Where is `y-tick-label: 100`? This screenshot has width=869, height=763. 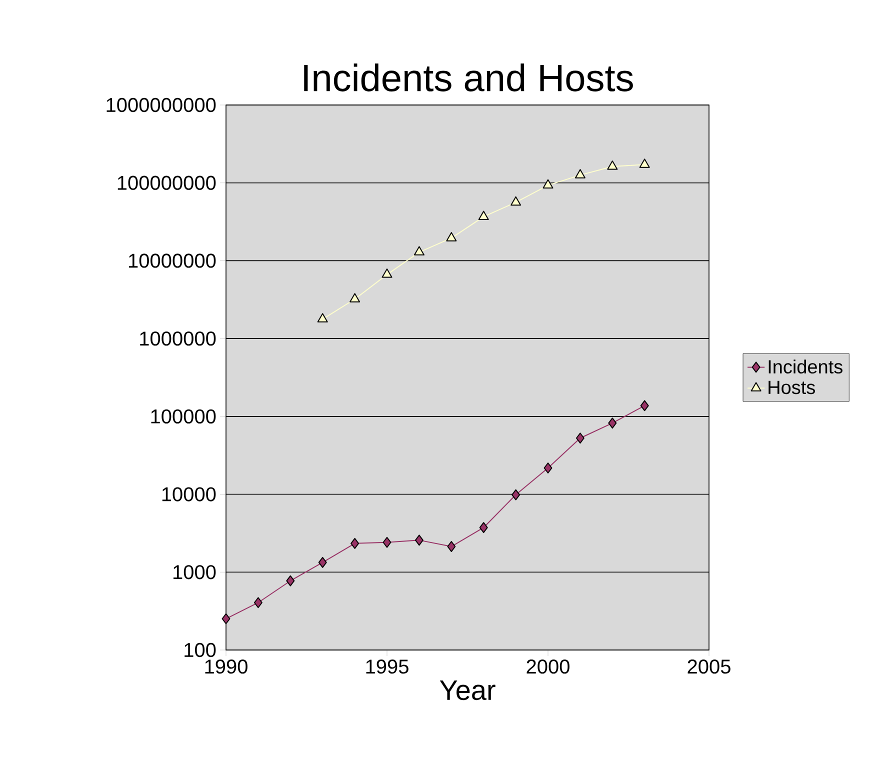 y-tick-label: 100 is located at coordinates (200, 650).